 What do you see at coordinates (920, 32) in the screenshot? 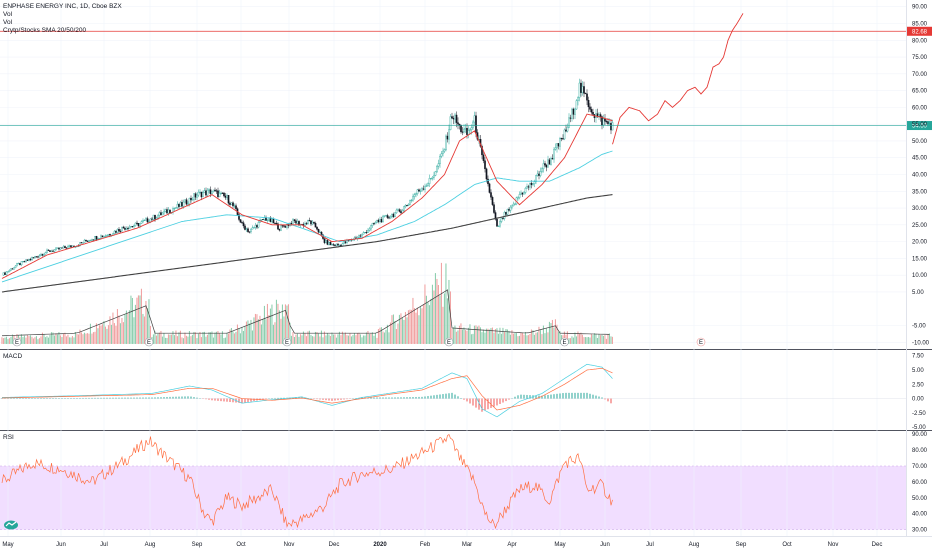
I see `price-tag-label: 82.68` at bounding box center [920, 32].